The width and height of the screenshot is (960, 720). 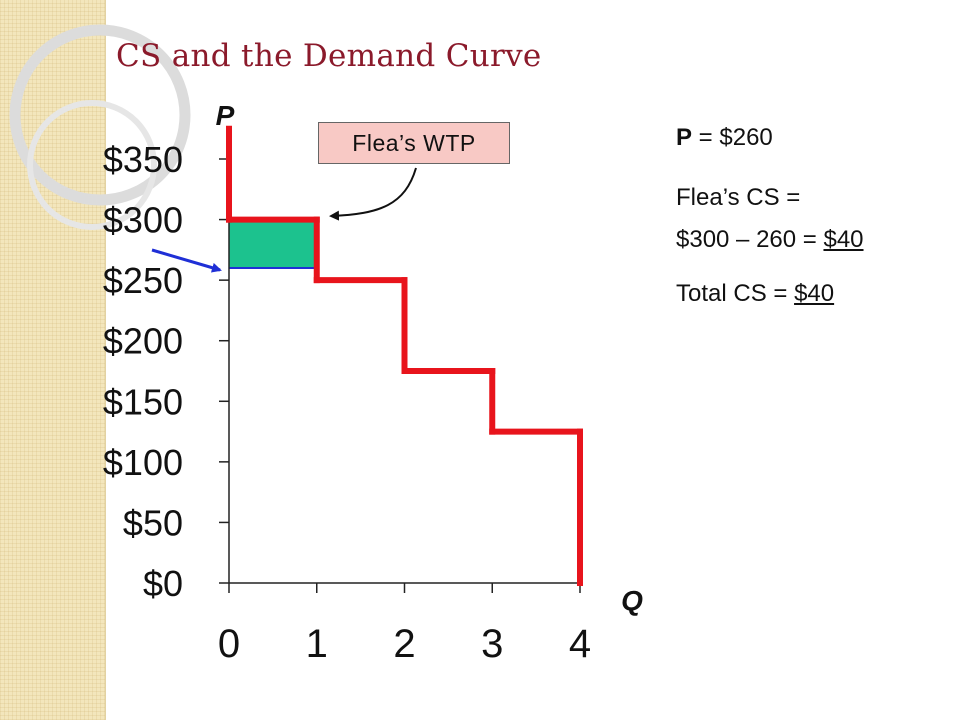 What do you see at coordinates (143, 220) in the screenshot?
I see `y-tick-label: $300` at bounding box center [143, 220].